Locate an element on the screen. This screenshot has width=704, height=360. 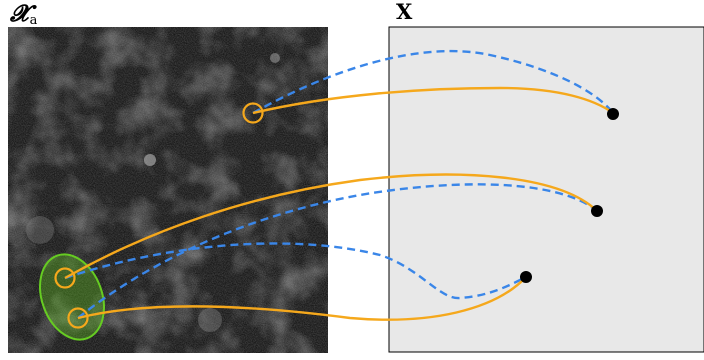
dashed-curve-lower is located at coordinates (295, 271).